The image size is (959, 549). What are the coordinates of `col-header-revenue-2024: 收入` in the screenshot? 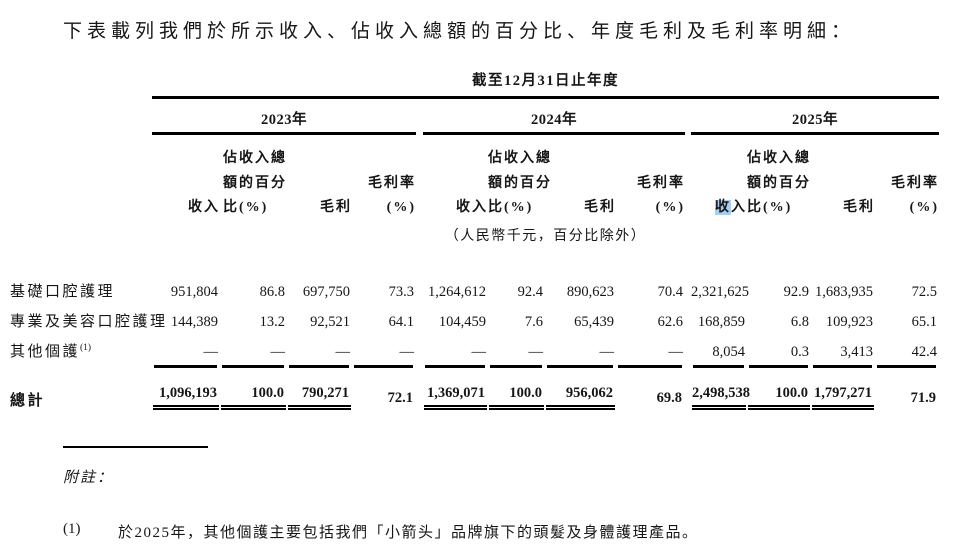 It's located at (472, 207).